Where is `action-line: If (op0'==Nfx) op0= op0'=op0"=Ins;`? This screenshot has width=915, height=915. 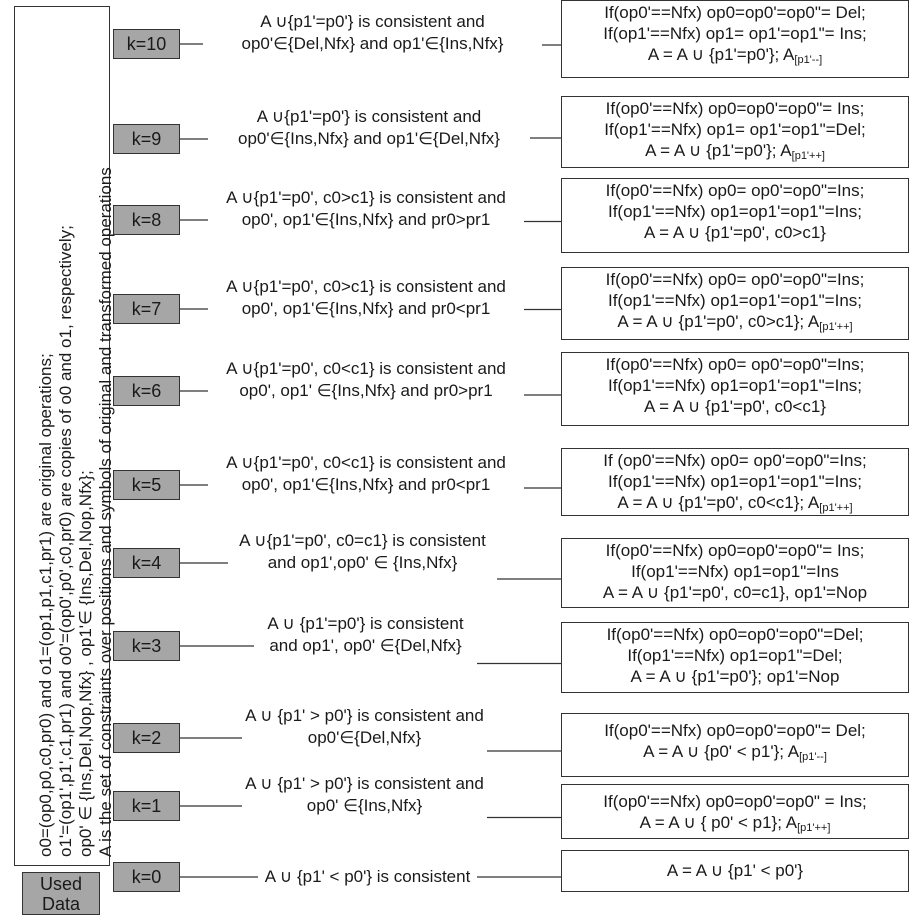 action-line: If (op0'==Nfx) op0= op0'=op0"=Ins; is located at coordinates (735, 460).